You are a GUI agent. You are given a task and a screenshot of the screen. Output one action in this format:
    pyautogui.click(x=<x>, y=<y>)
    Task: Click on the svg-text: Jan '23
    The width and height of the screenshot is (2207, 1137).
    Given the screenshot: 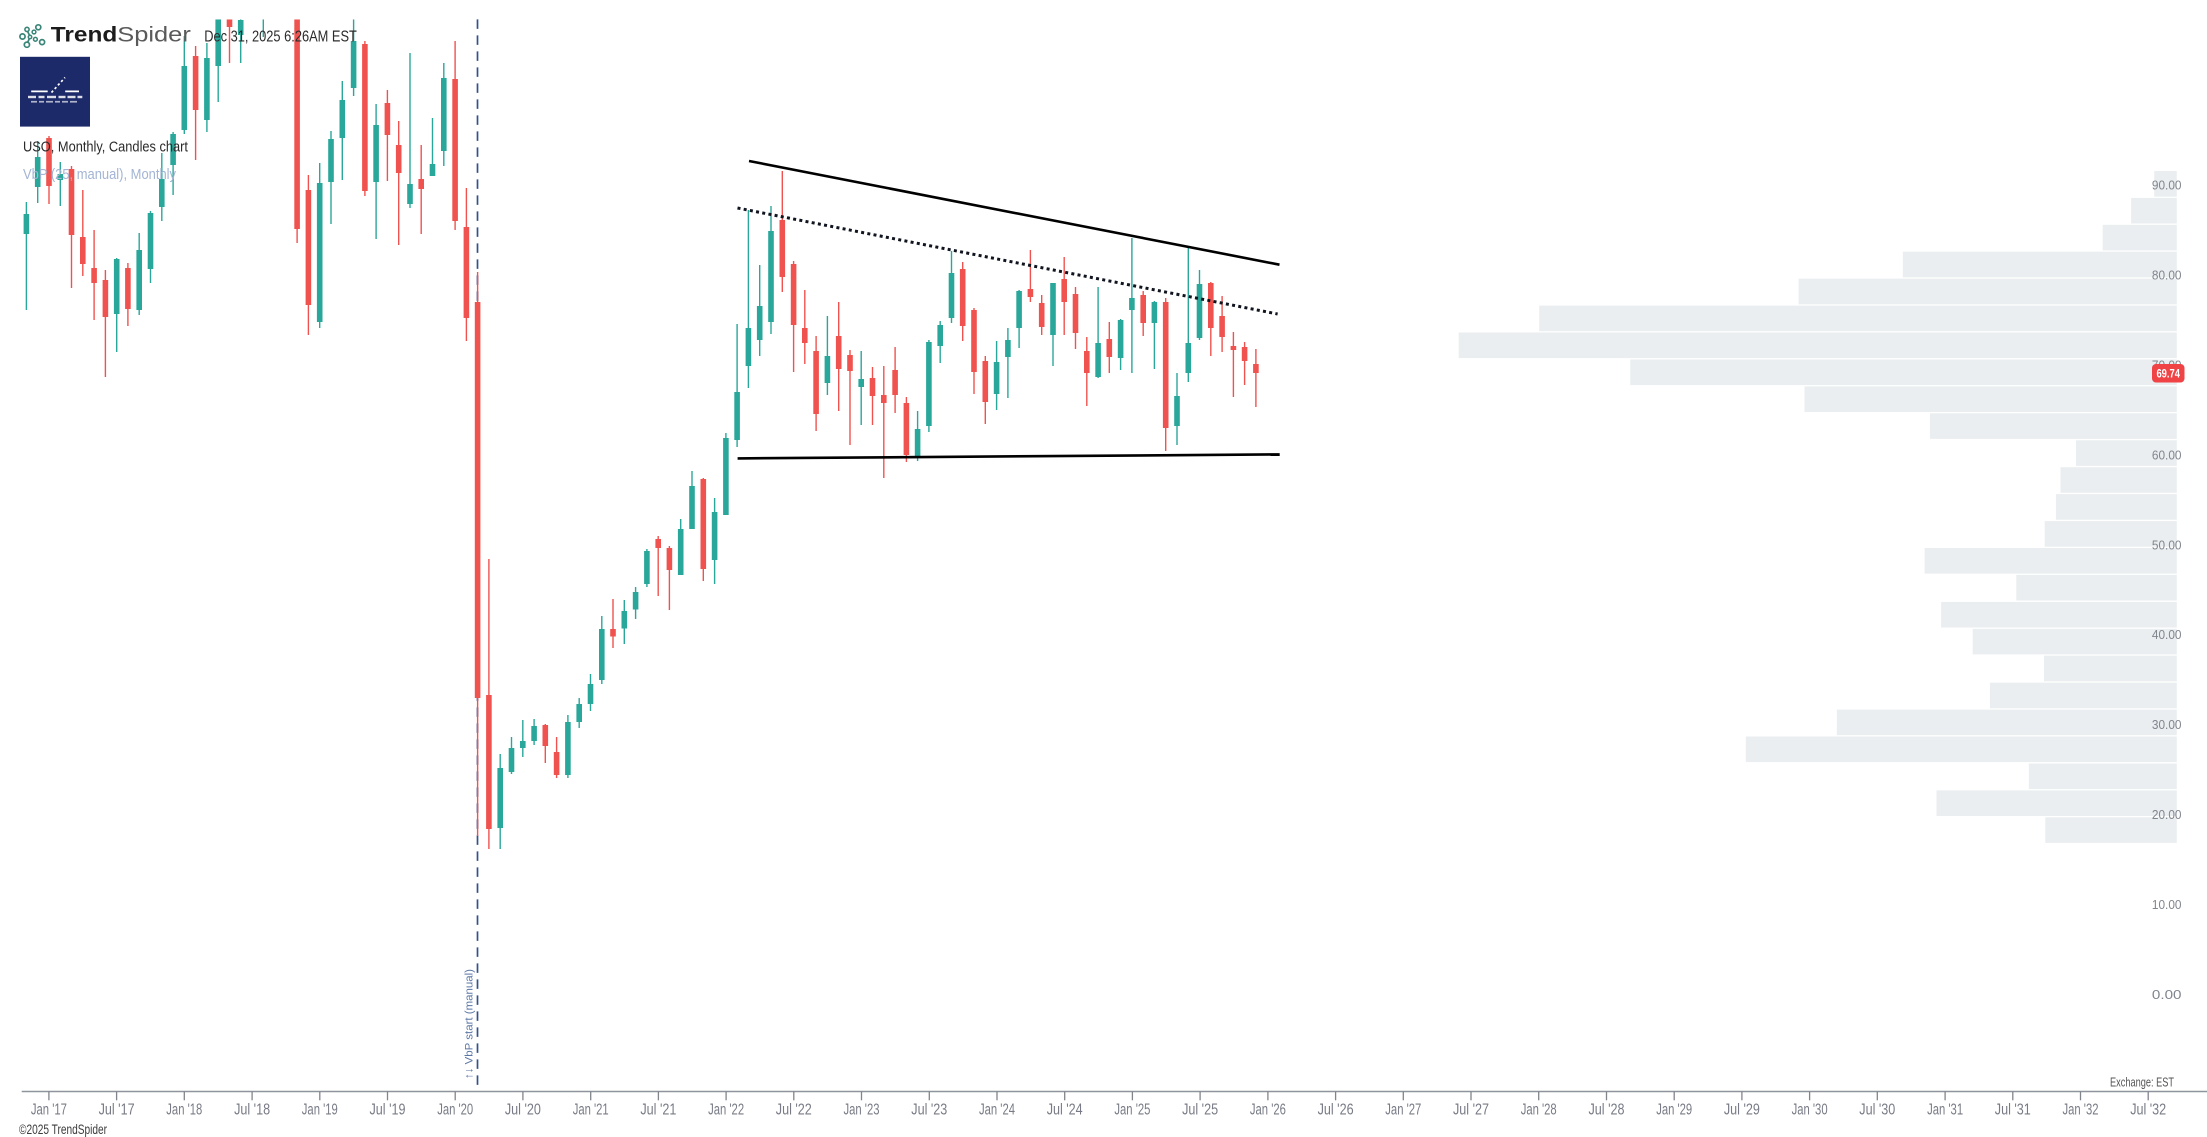 What is the action you would take?
    pyautogui.click(x=862, y=1110)
    